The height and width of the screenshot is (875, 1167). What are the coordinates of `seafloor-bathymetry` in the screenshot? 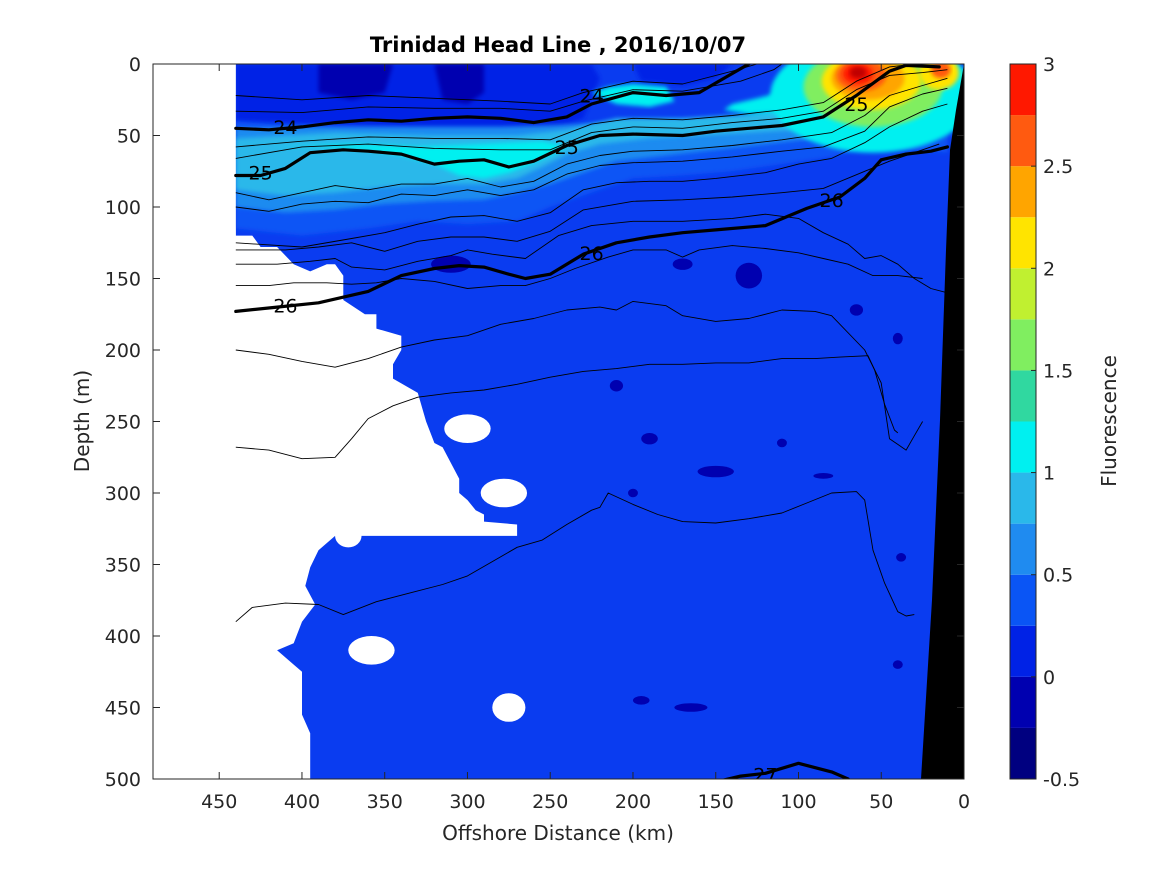 It's located at (942, 421).